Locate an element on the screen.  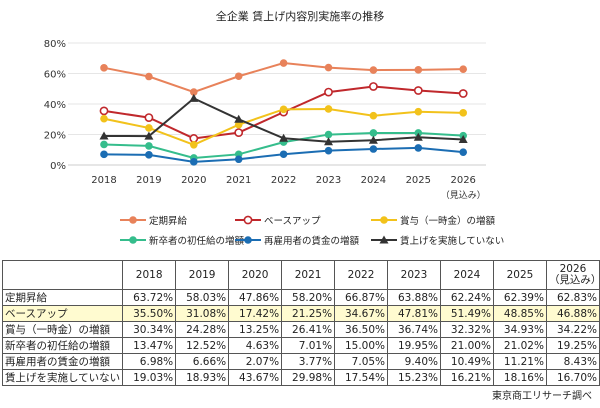
x-tick-note: （見込み） is located at coordinates (463, 195).